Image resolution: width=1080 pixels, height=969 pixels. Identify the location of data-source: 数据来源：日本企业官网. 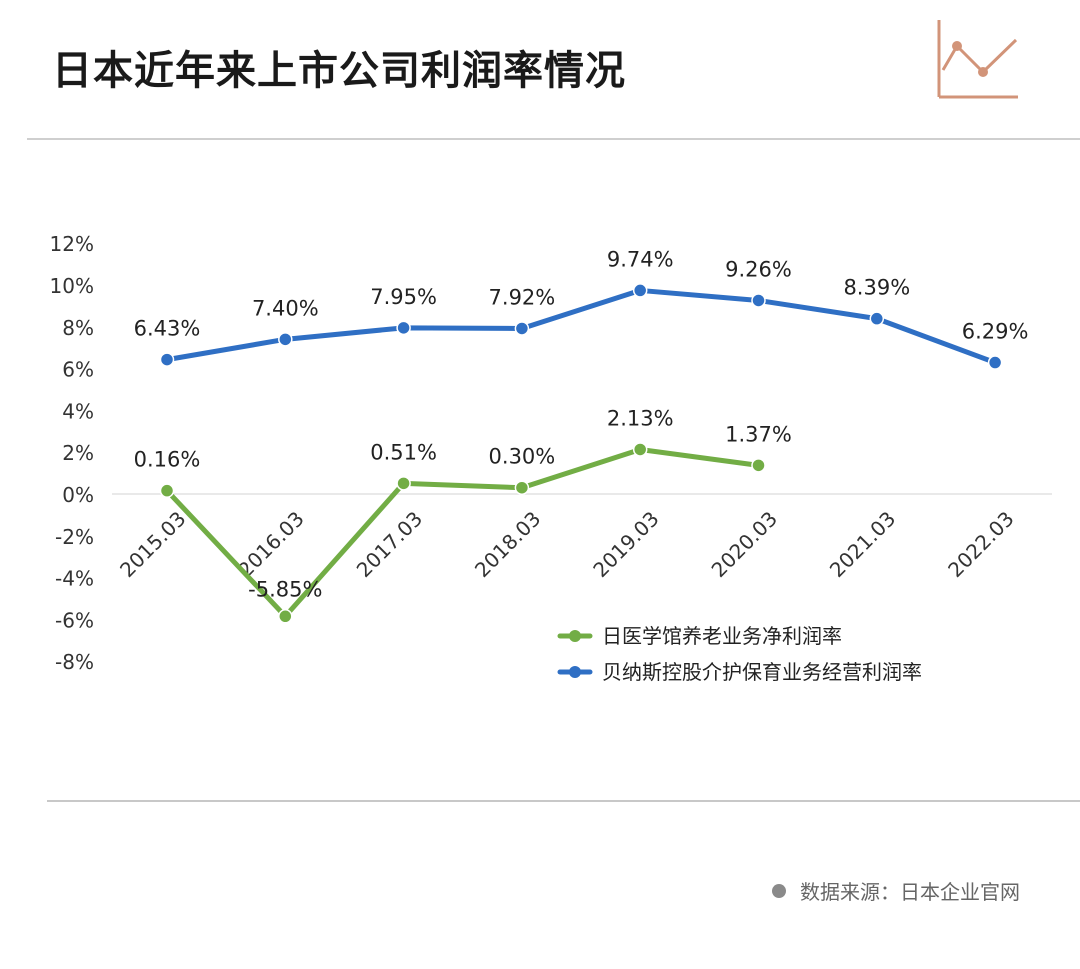
(896, 890).